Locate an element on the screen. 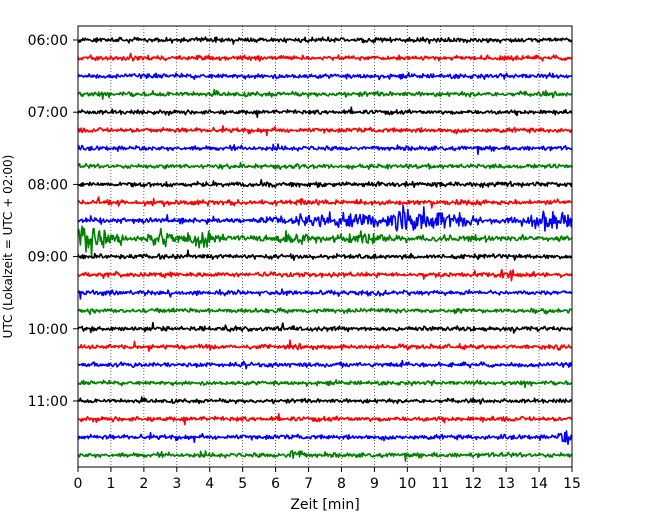 The image size is (650, 520). y-tick-label: 09:00 is located at coordinates (48, 258).